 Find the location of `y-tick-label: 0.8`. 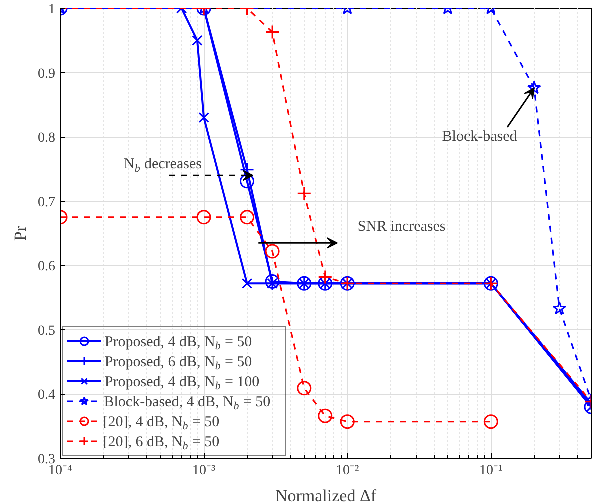

y-tick-label: 0.8 is located at coordinates (47, 138).